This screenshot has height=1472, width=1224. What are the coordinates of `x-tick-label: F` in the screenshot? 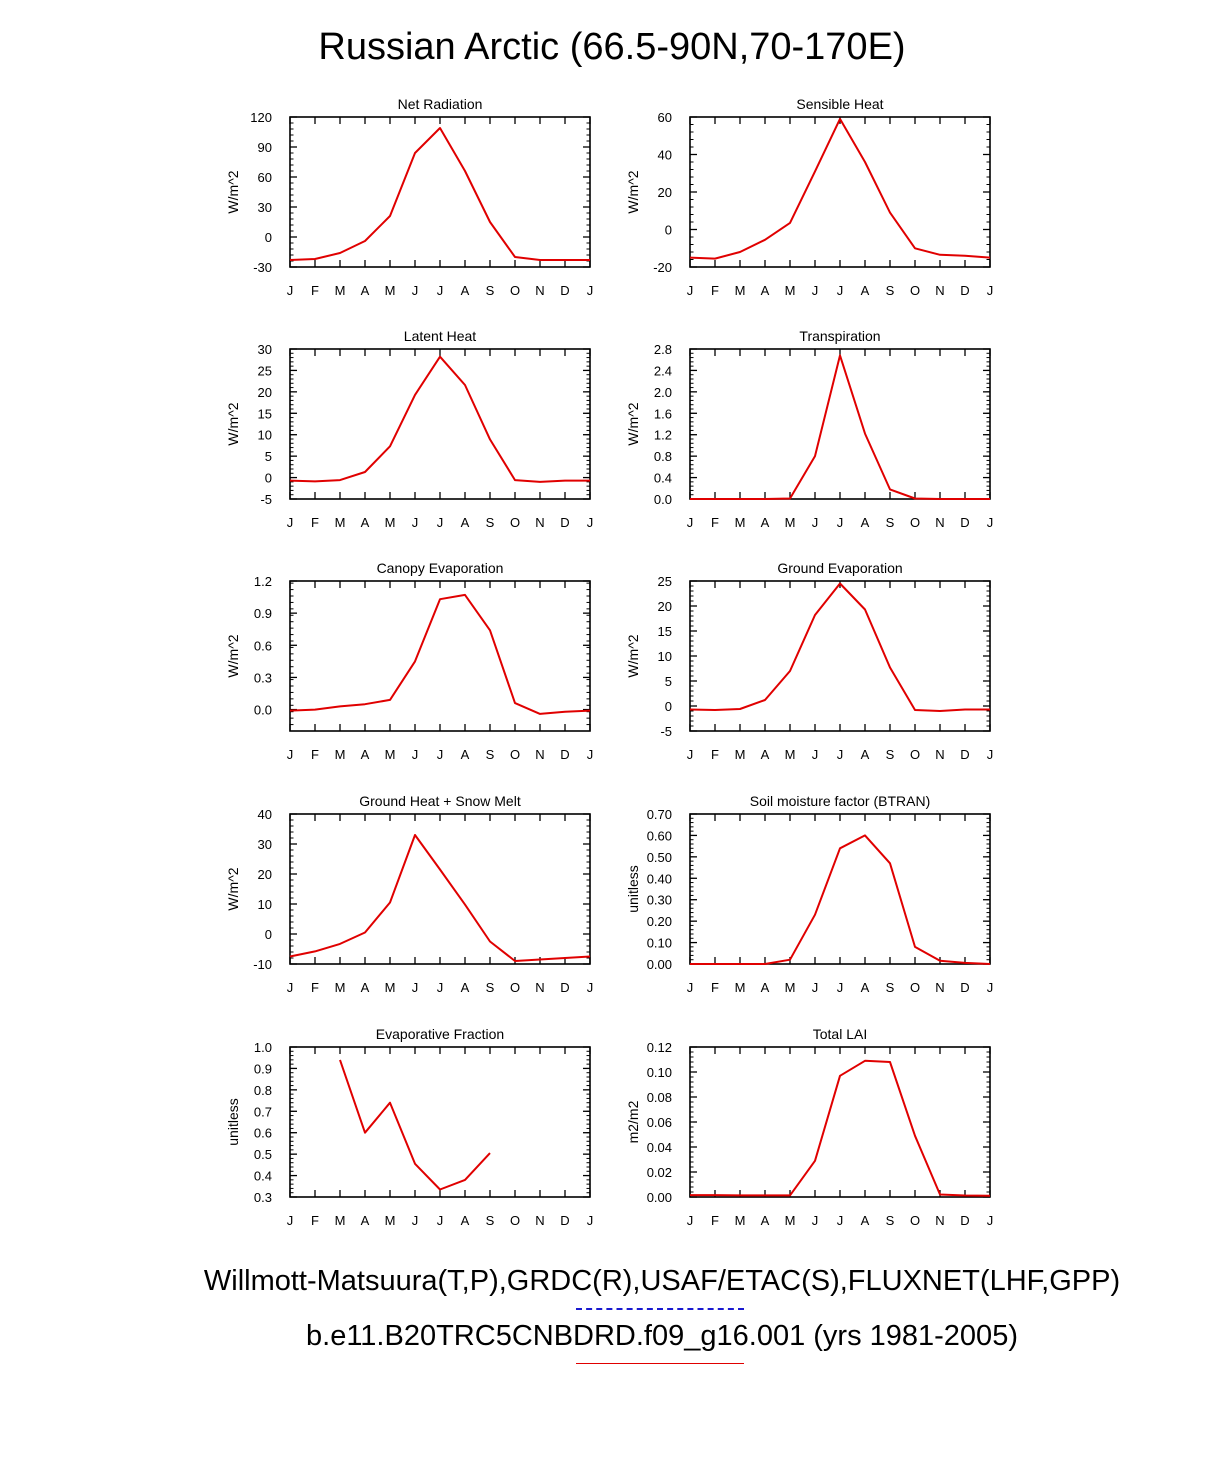 It's located at (715, 290).